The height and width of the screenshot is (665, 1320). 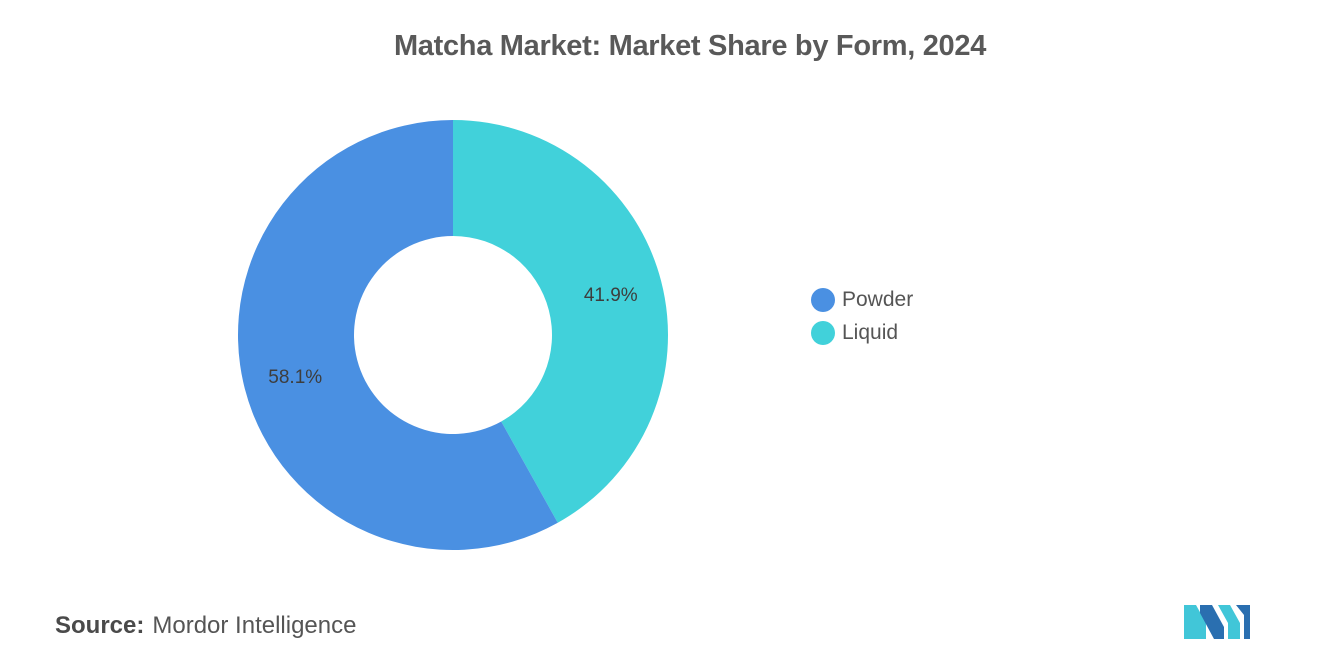 What do you see at coordinates (100, 625) in the screenshot?
I see `source-label: Source:` at bounding box center [100, 625].